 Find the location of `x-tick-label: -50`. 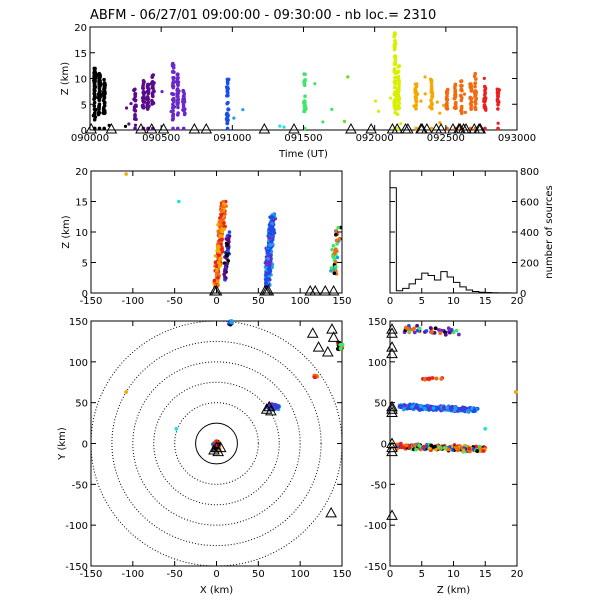

x-tick-label: -50 is located at coordinates (174, 301).